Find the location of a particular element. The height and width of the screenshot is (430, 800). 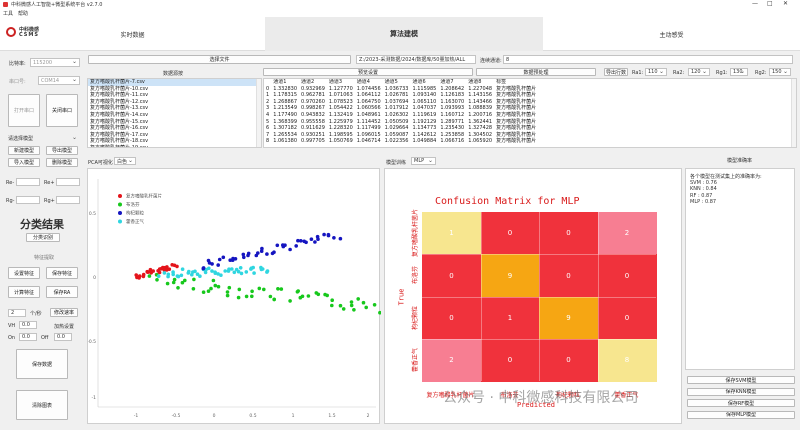

file-list-item: 复方嗜酸乳杆菌片-10.csv is located at coordinates (119, 88).